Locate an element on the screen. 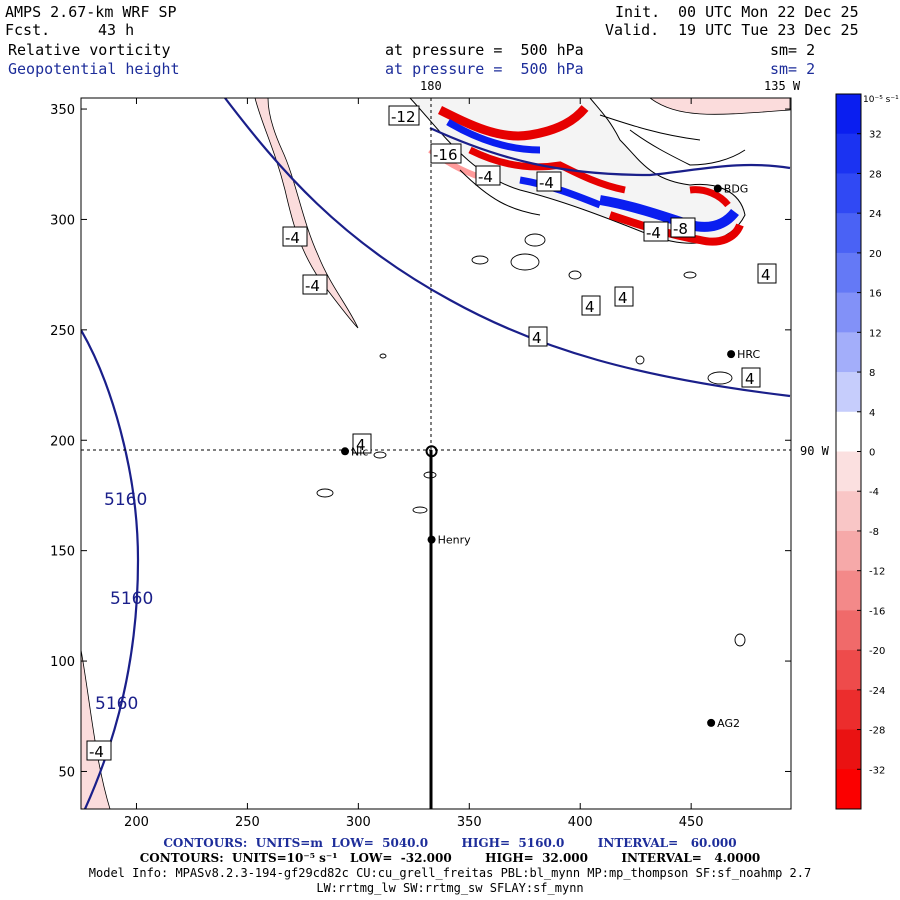 The width and height of the screenshot is (900, 900). colorbar-tick-label: 16 is located at coordinates (875, 294).